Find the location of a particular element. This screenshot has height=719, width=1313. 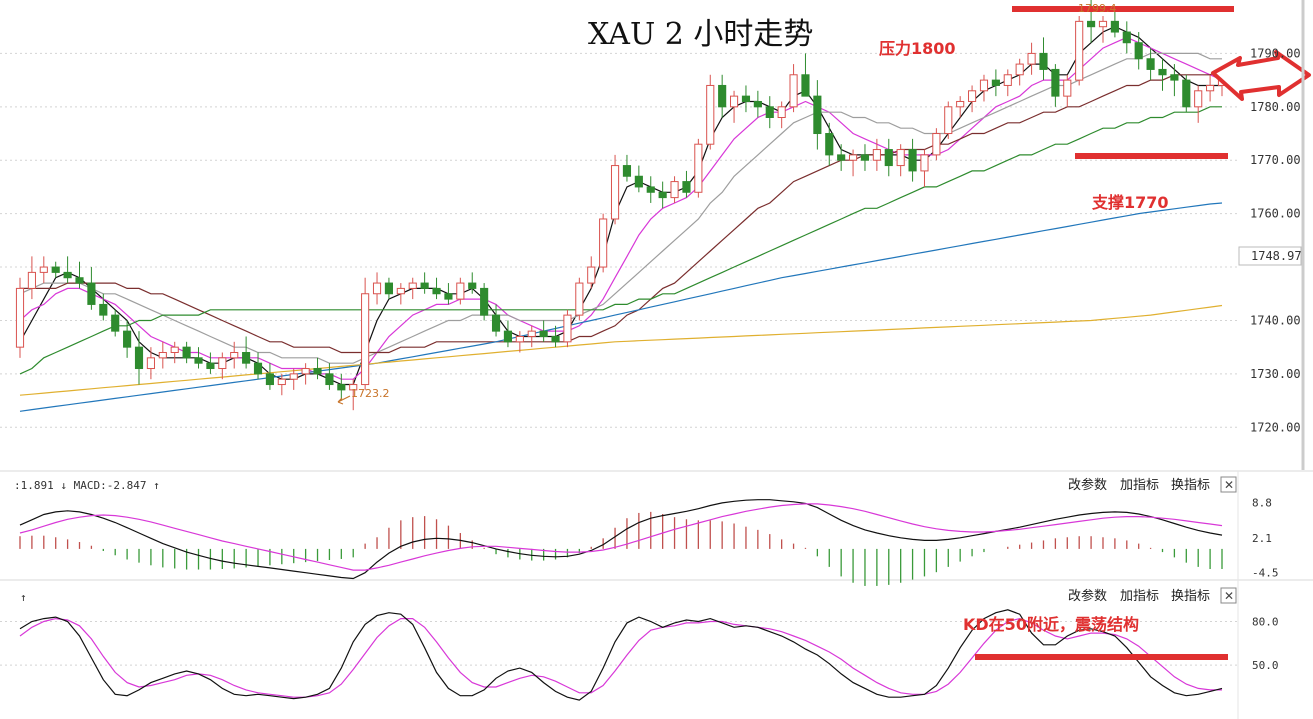

macd-switch-indicator-button: 换指标 is located at coordinates (1190, 485).